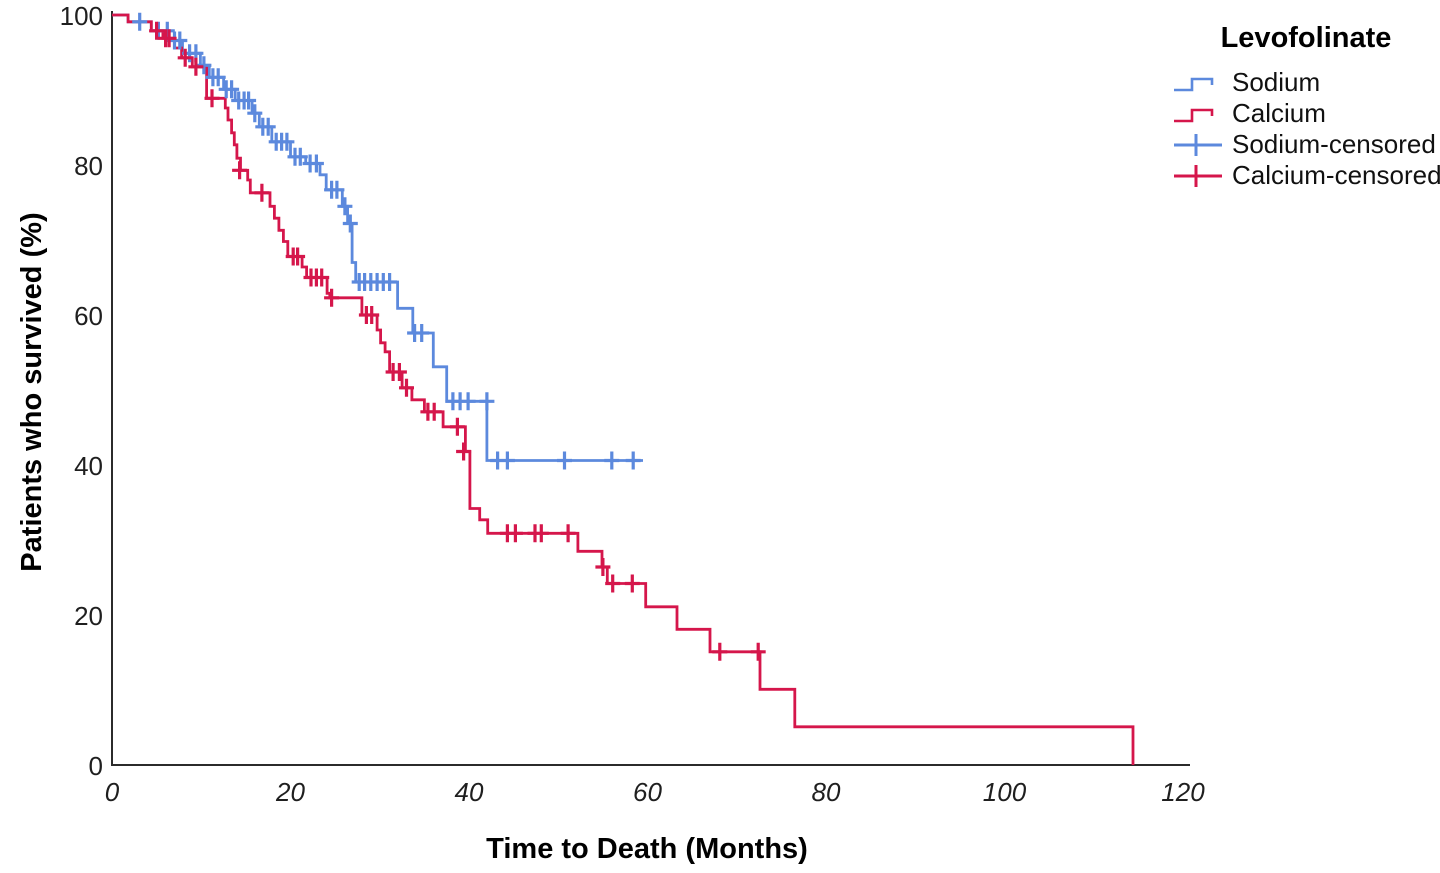  I want to click on y-tick-label: 0, so click(96, 766).